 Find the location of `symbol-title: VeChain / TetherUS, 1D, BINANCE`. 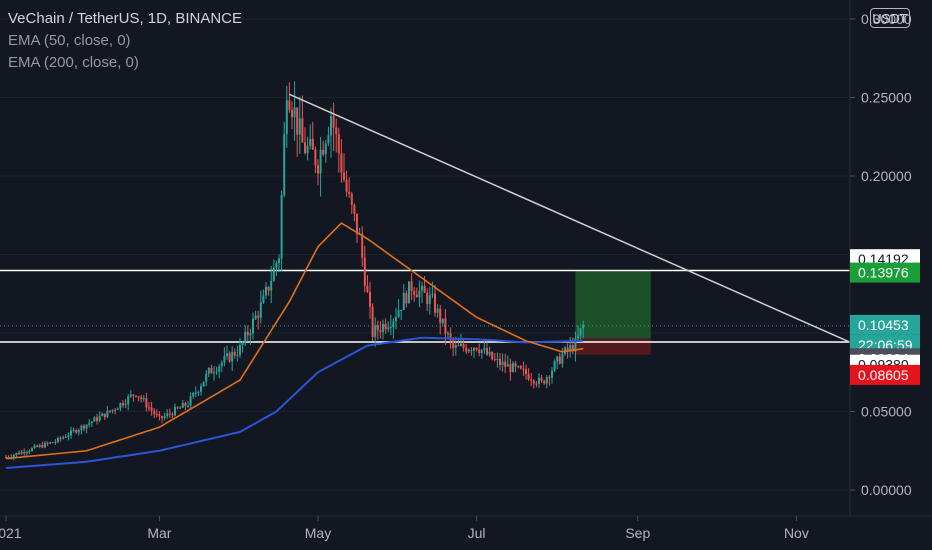

symbol-title: VeChain / TetherUS, 1D, BINANCE is located at coordinates (125, 18).